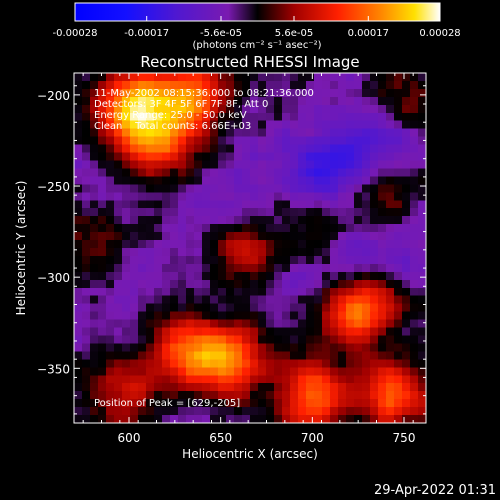 The width and height of the screenshot is (500, 500). I want to click on chart-title: Reconstructed RHESSI Image, so click(249, 62).